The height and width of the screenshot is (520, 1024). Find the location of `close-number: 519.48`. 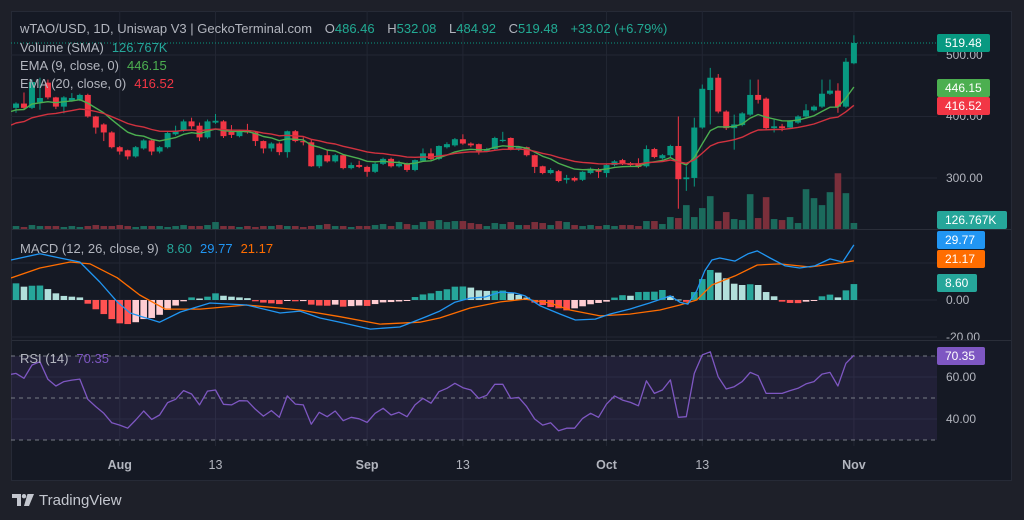

close-number: 519.48 is located at coordinates (538, 28).